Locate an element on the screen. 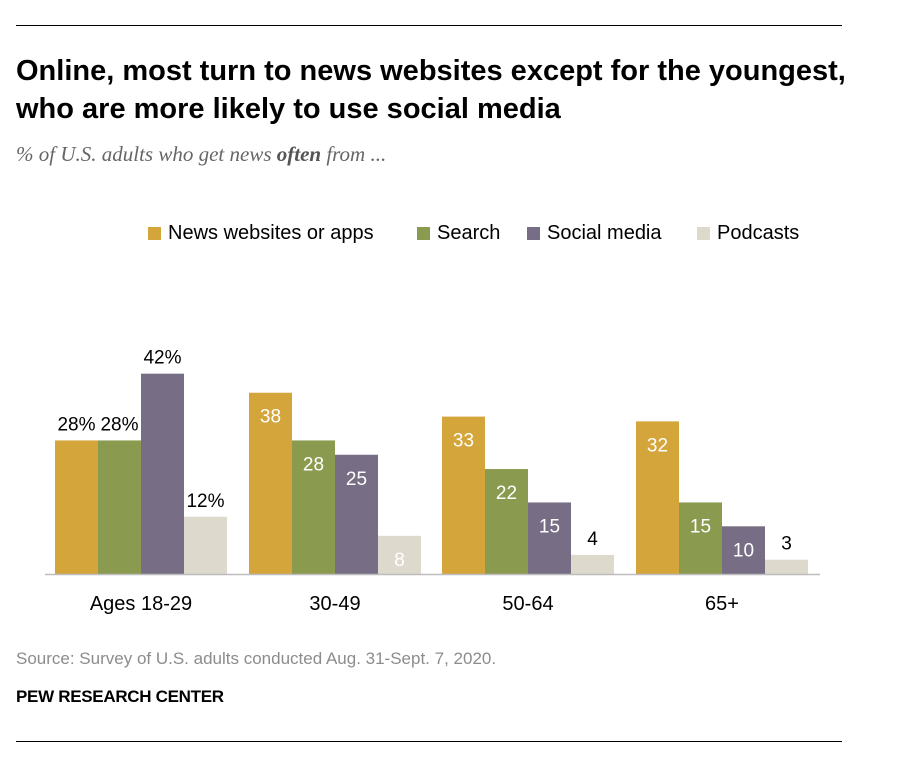 This screenshot has height=762, width=898. brand-logo-text: PEW RESEARCH CENTER is located at coordinates (120, 696).